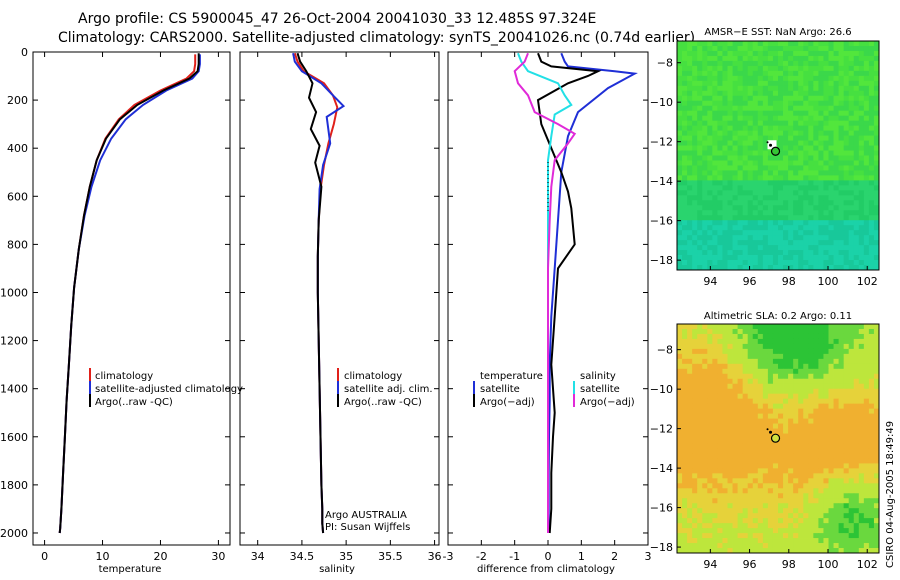 The image size is (900, 580). Describe the element at coordinates (448, 556) in the screenshot. I see `x-tick-label: -3` at that location.